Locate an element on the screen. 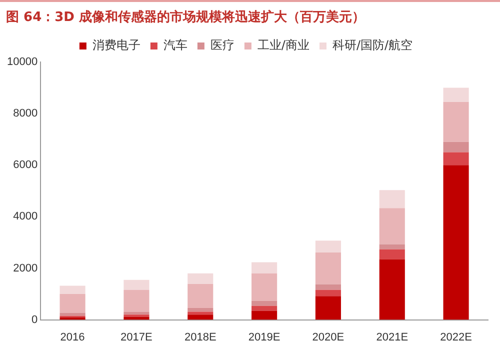 This screenshot has height=362, width=500. y-tick-label: 2000 is located at coordinates (25, 268).